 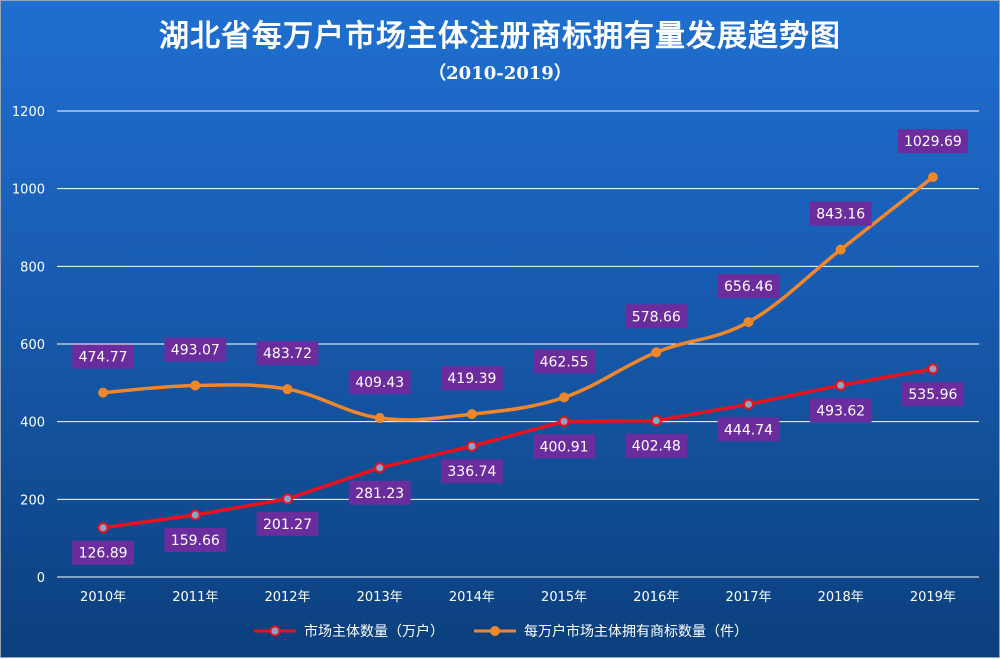 I want to click on x-tick-label: 2019年, so click(x=933, y=597).